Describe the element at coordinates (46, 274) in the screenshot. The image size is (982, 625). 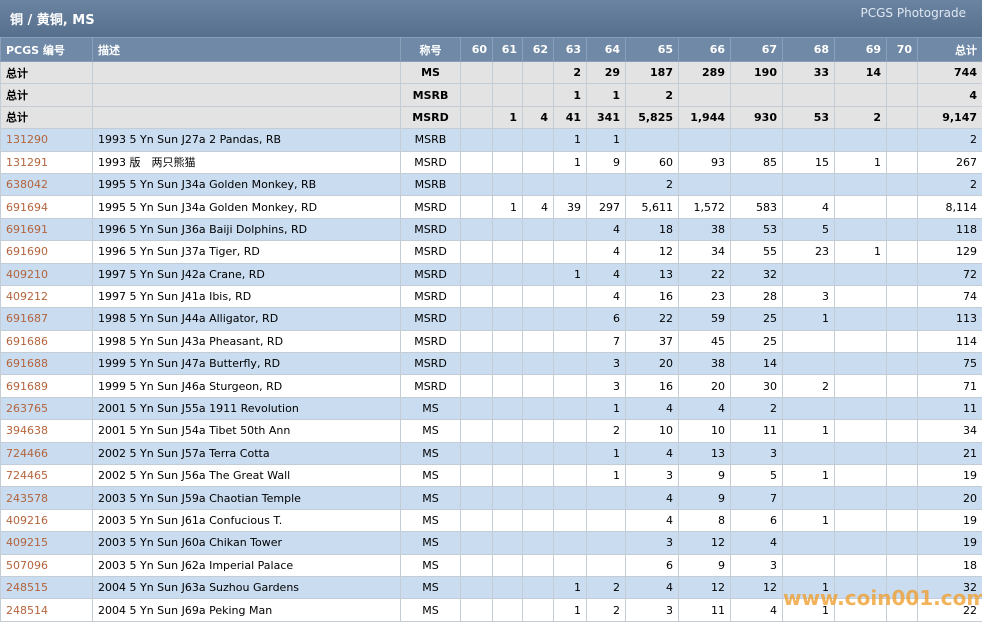
I see `pcgs-id-link: 409210` at that location.